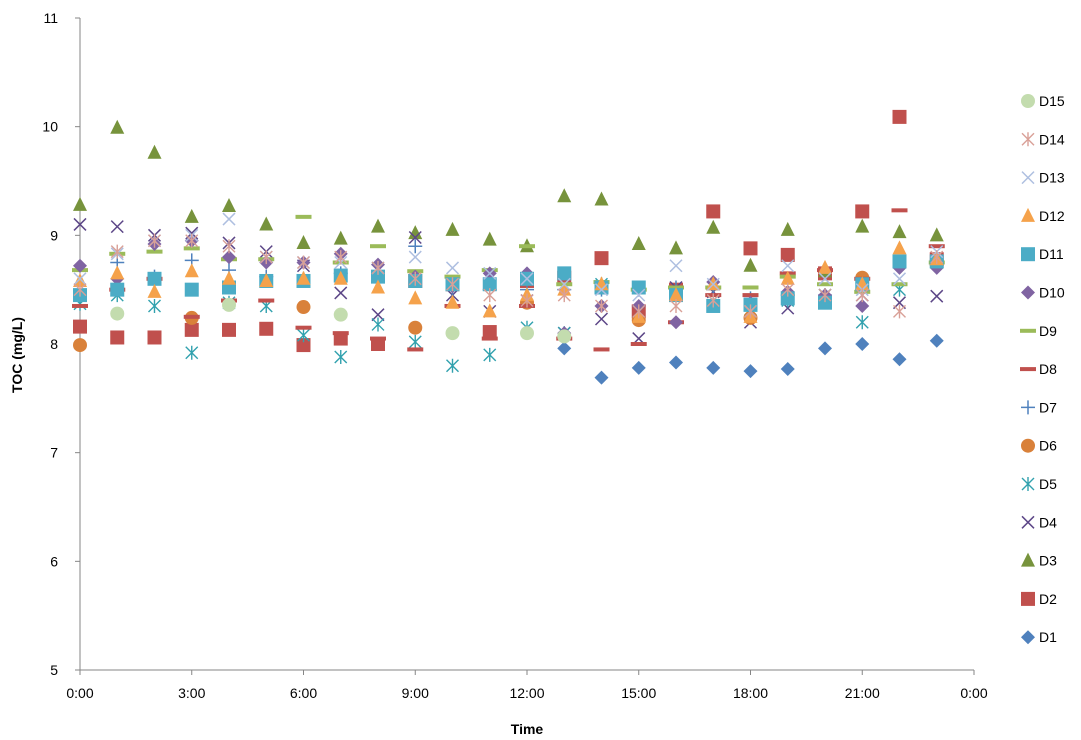  I want to click on series-d11, so click(508, 283).